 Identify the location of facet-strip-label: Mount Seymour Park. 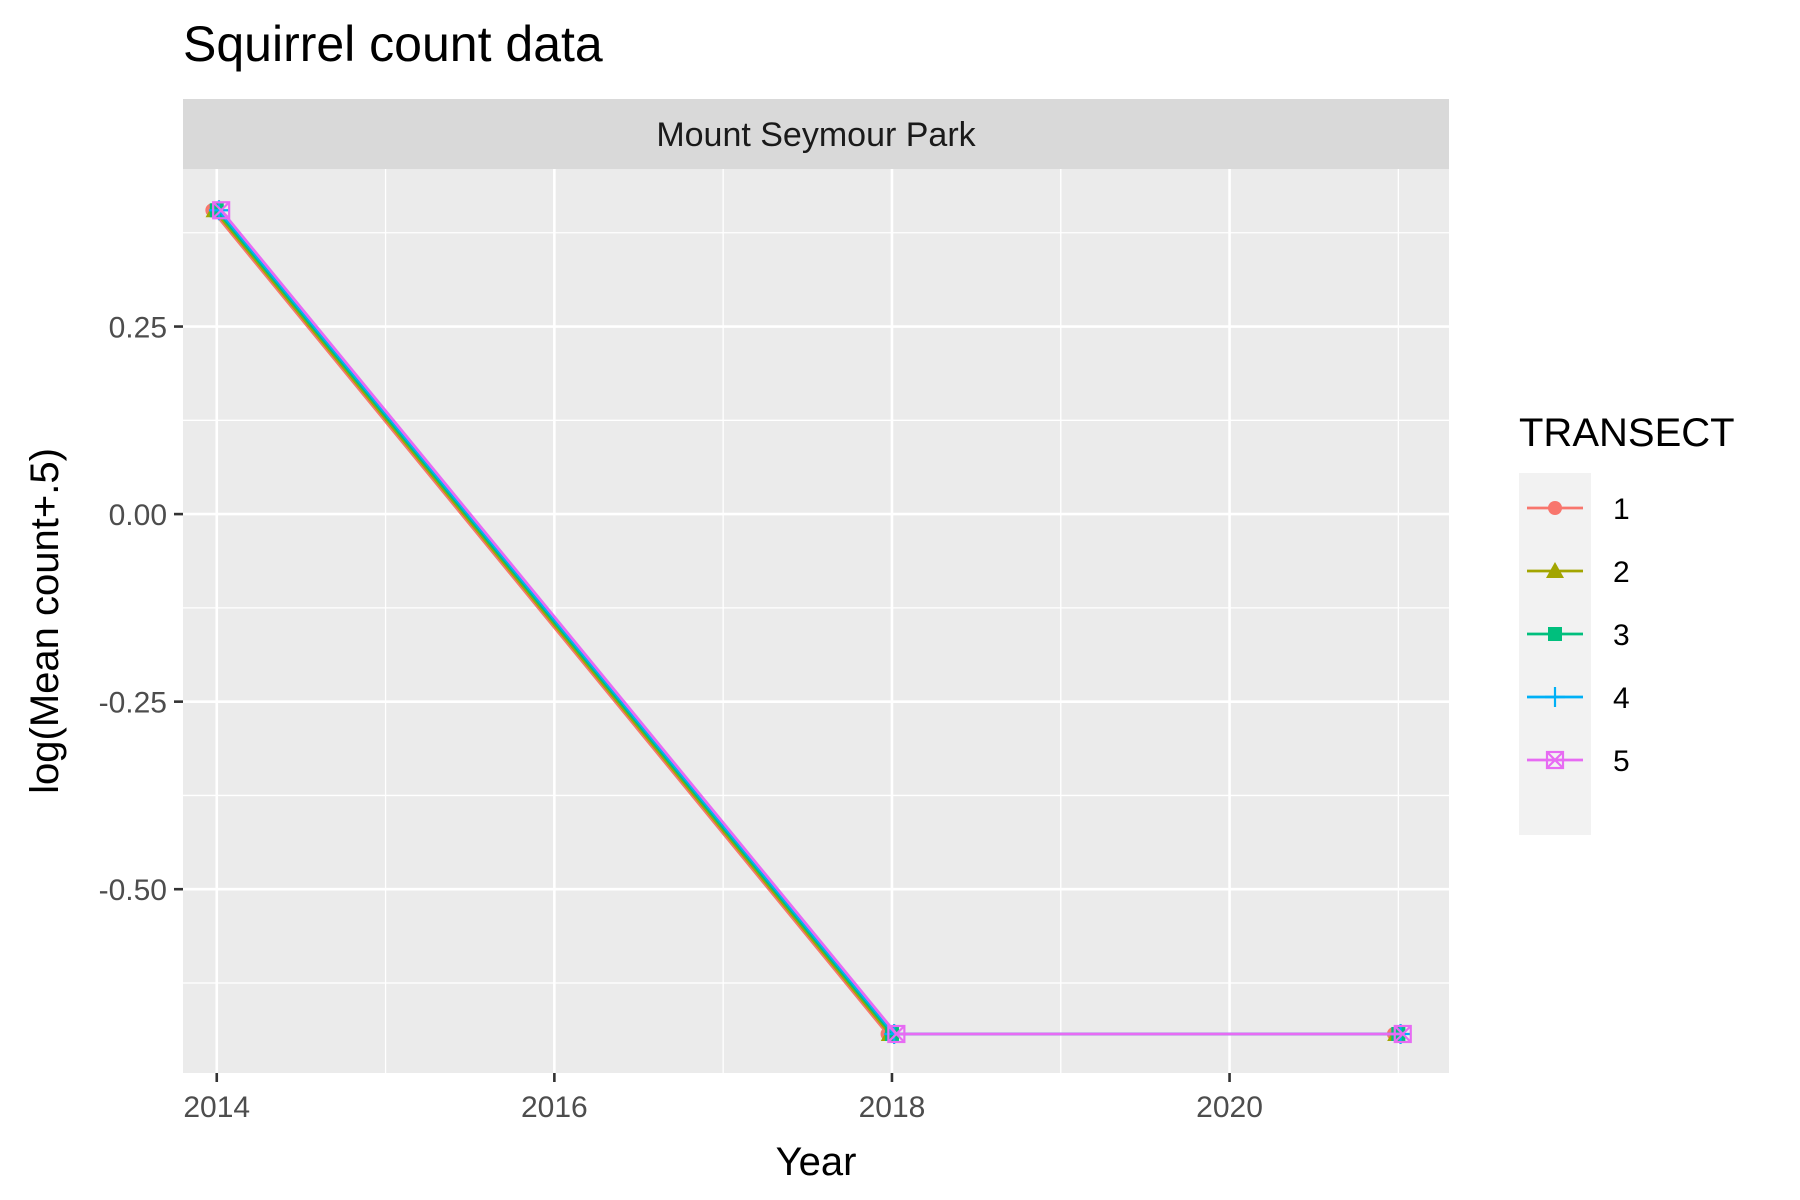
(816, 135).